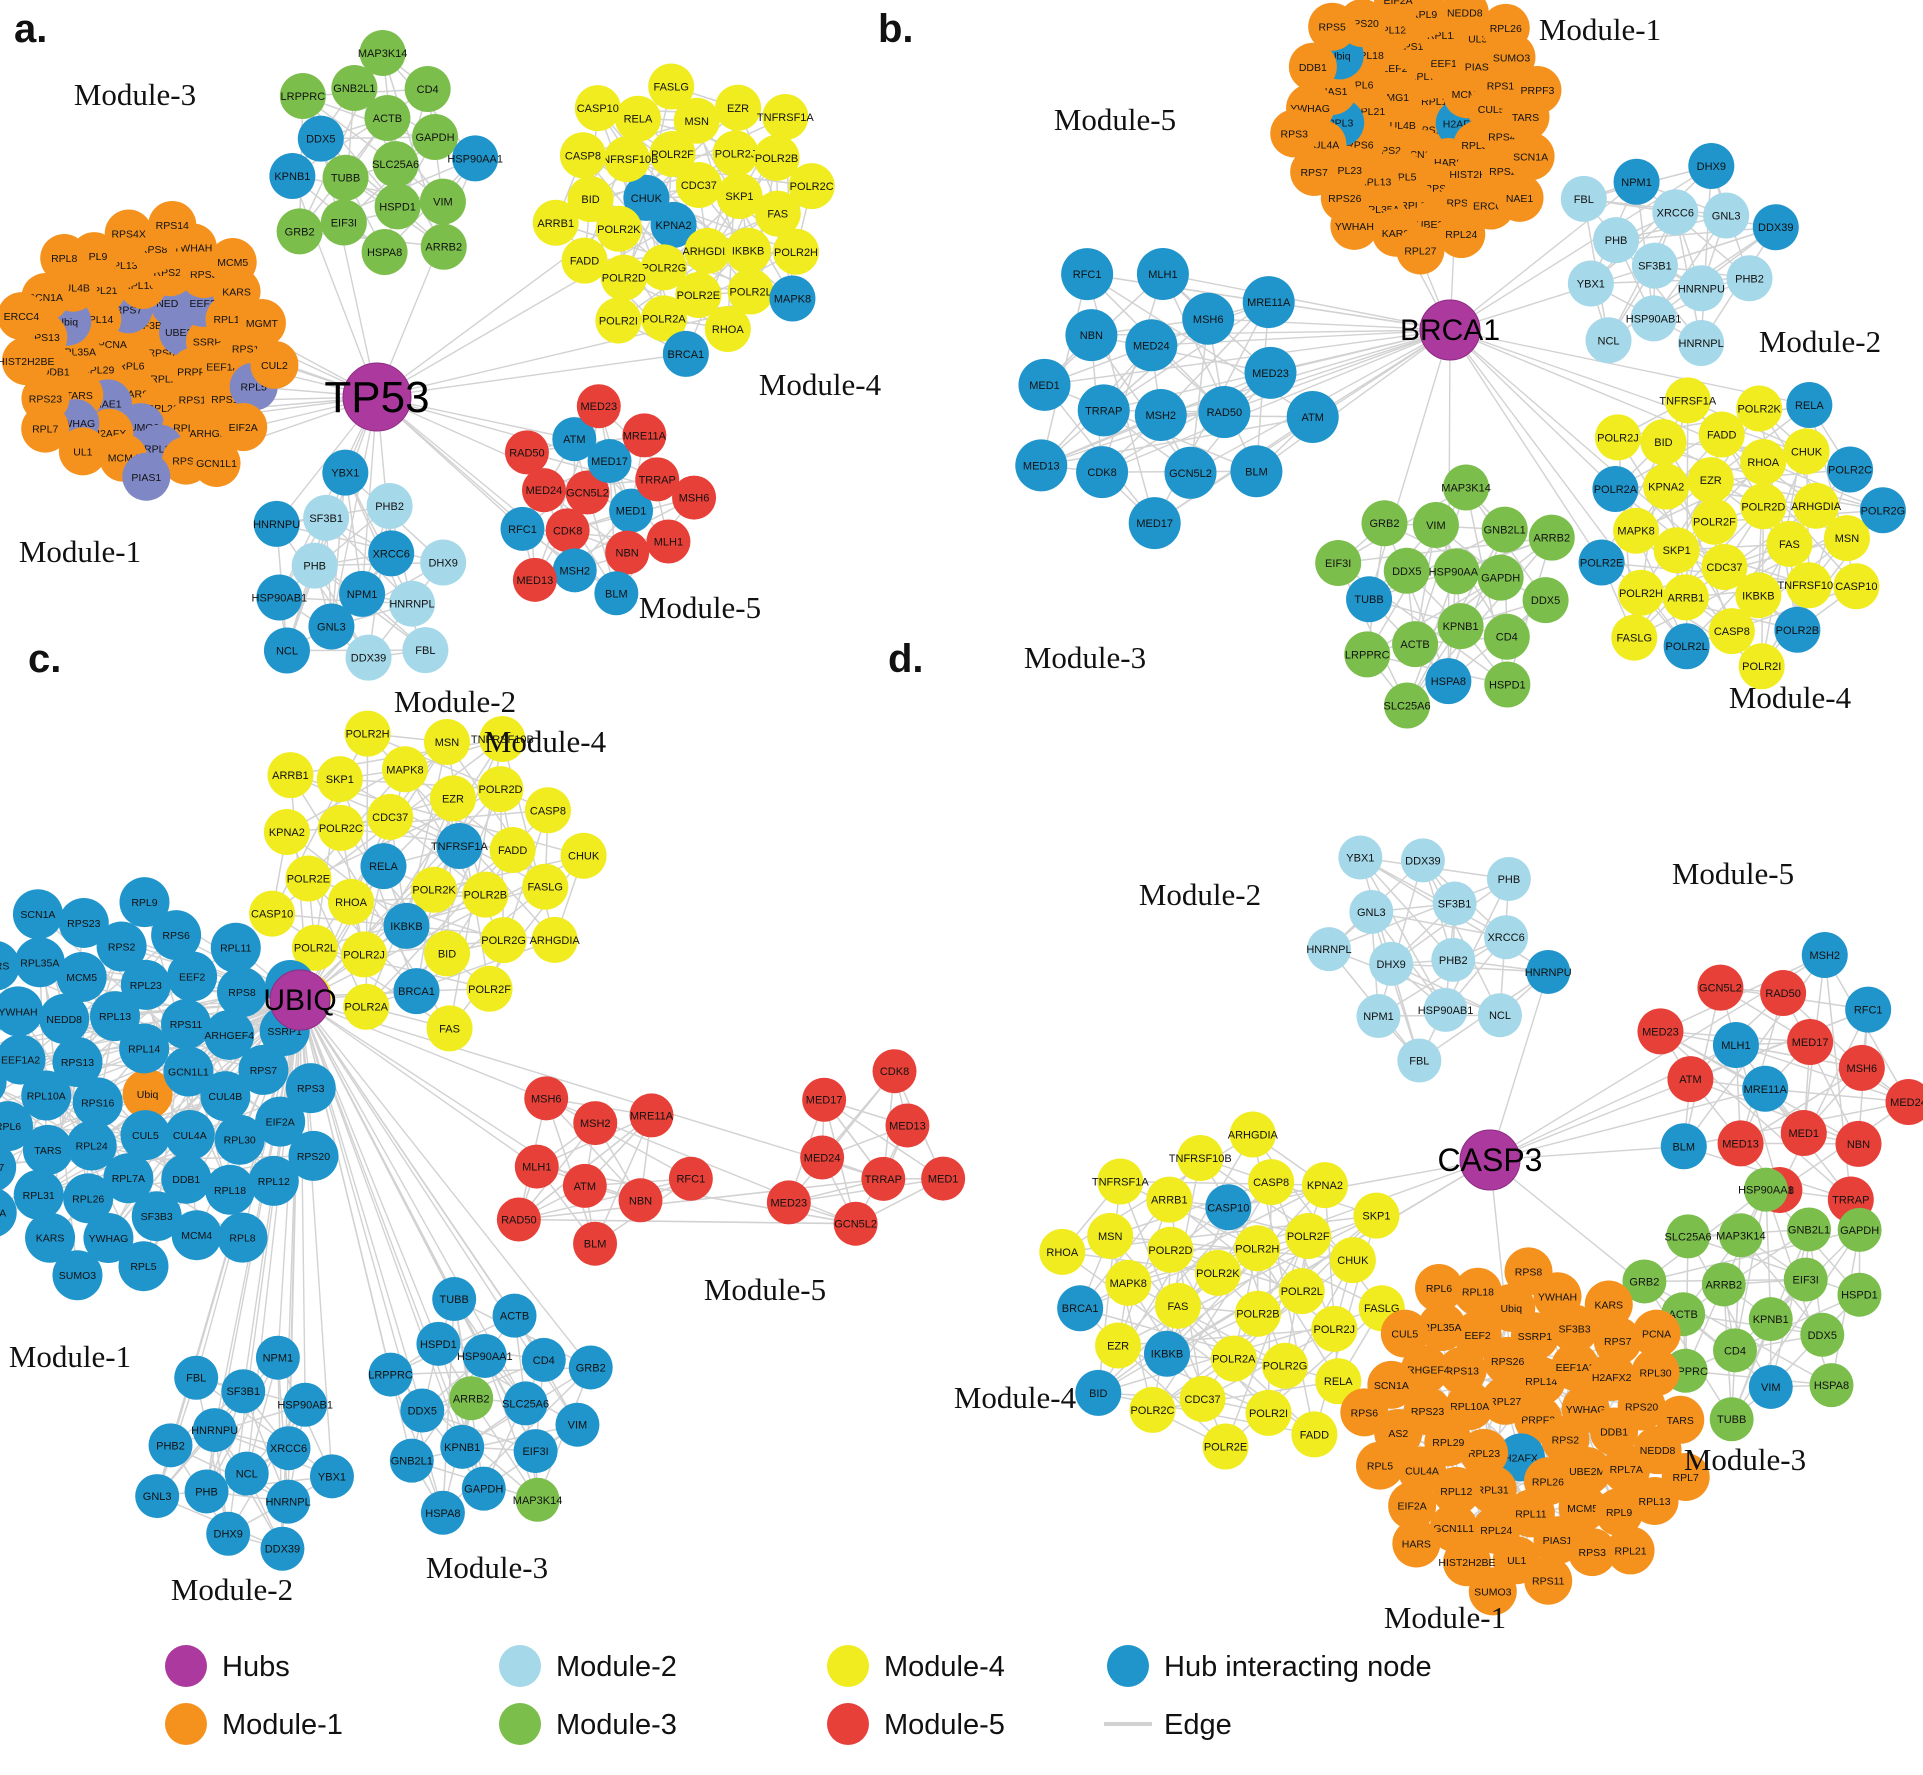 The height and width of the screenshot is (1775, 1923). I want to click on node-H2AFX2, so click(1611, 1376).